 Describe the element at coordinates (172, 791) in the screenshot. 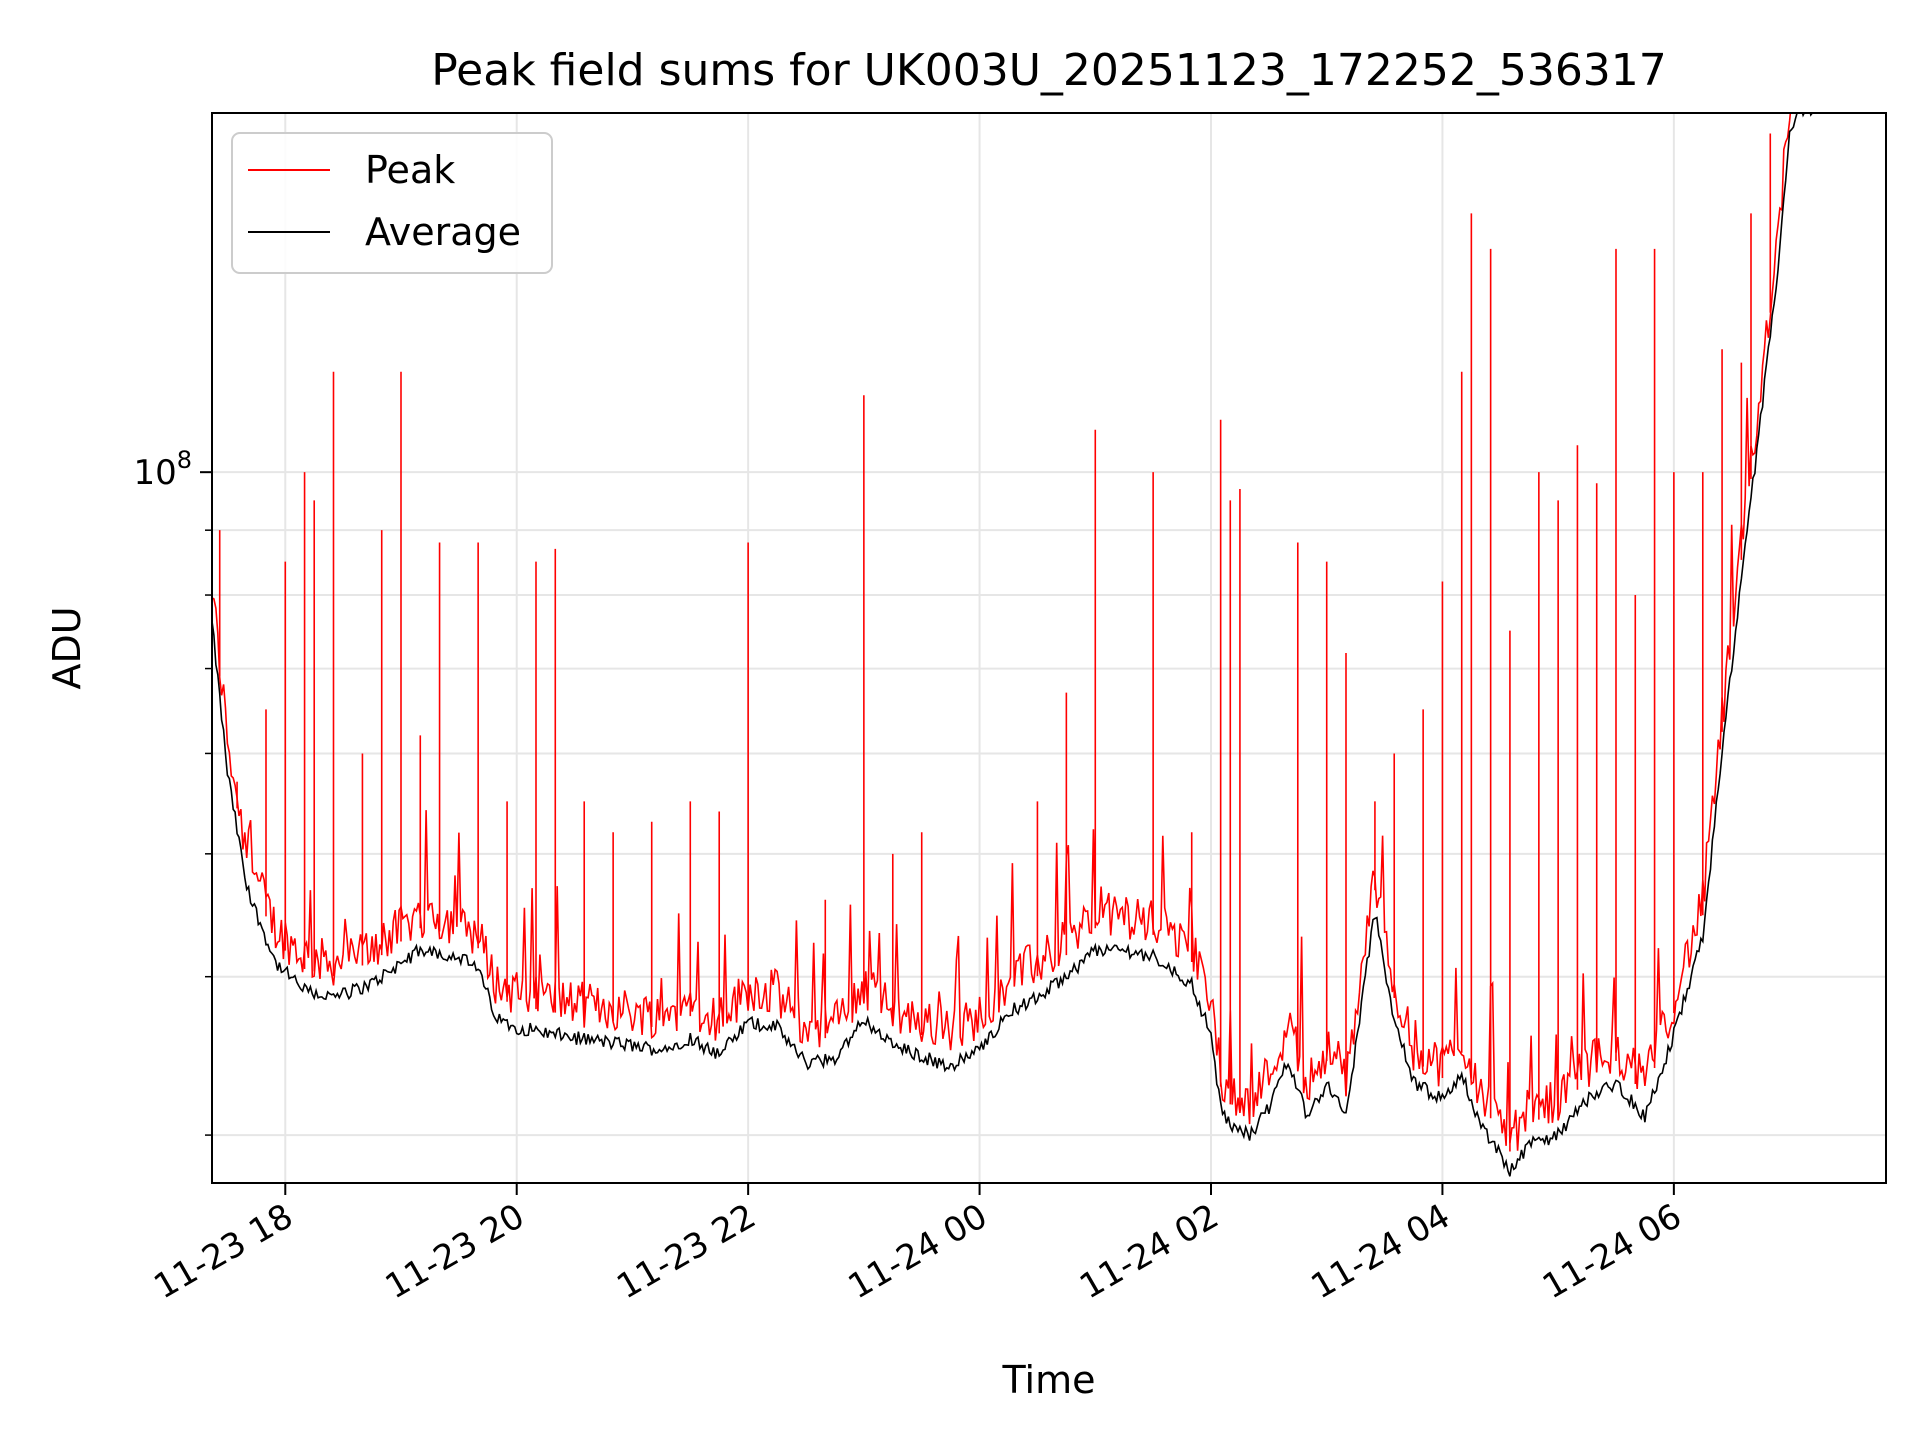

I see `y-axis: 108` at that location.